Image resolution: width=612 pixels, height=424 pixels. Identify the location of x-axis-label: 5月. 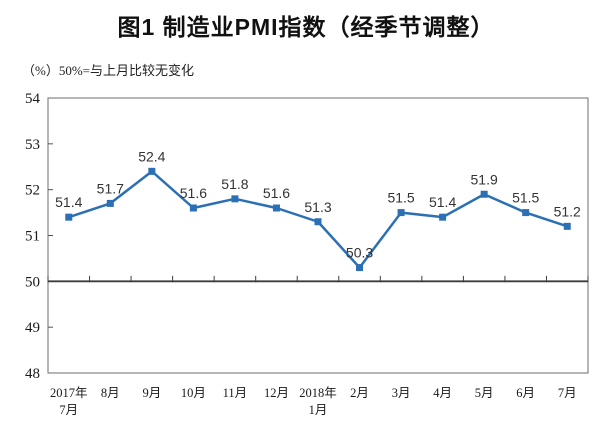
(484, 393).